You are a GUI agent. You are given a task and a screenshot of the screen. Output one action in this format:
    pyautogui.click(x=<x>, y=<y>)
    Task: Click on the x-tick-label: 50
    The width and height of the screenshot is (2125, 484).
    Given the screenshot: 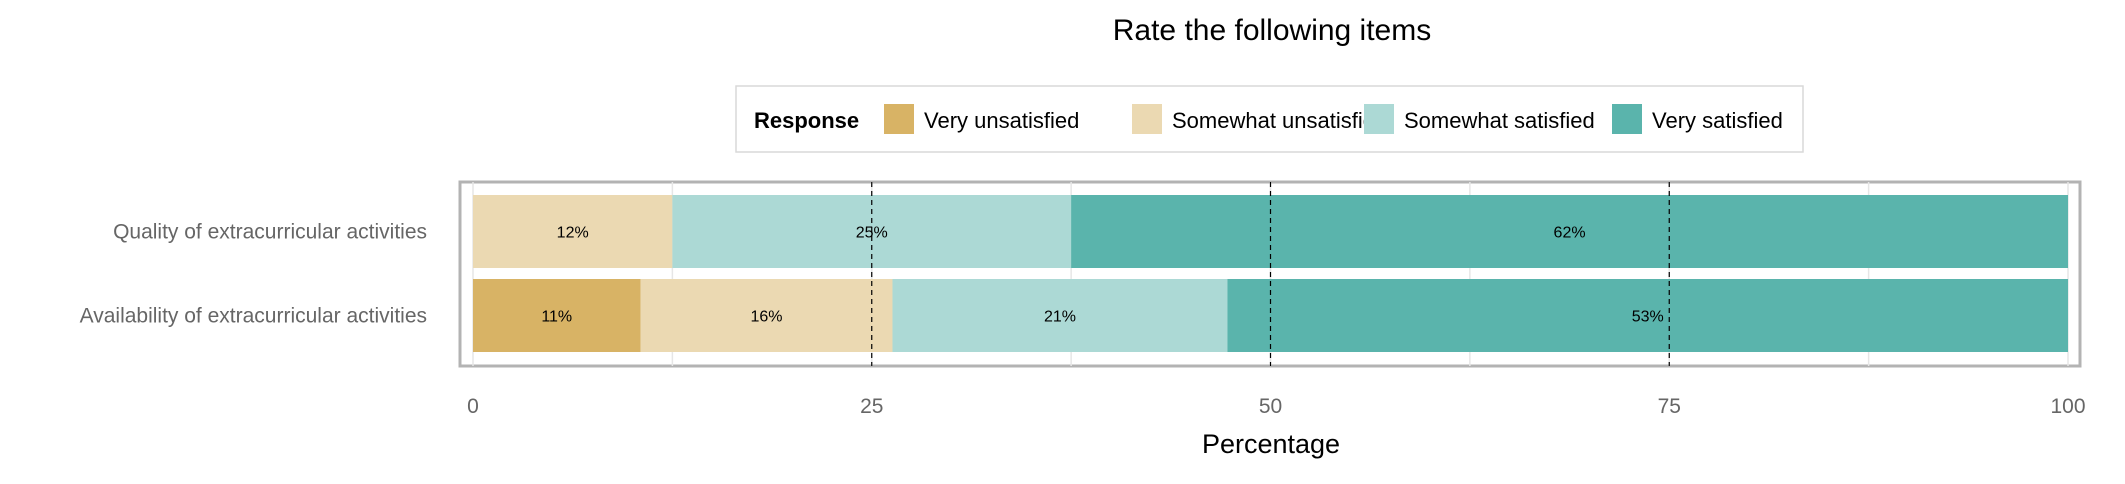 What is the action you would take?
    pyautogui.click(x=1270, y=406)
    